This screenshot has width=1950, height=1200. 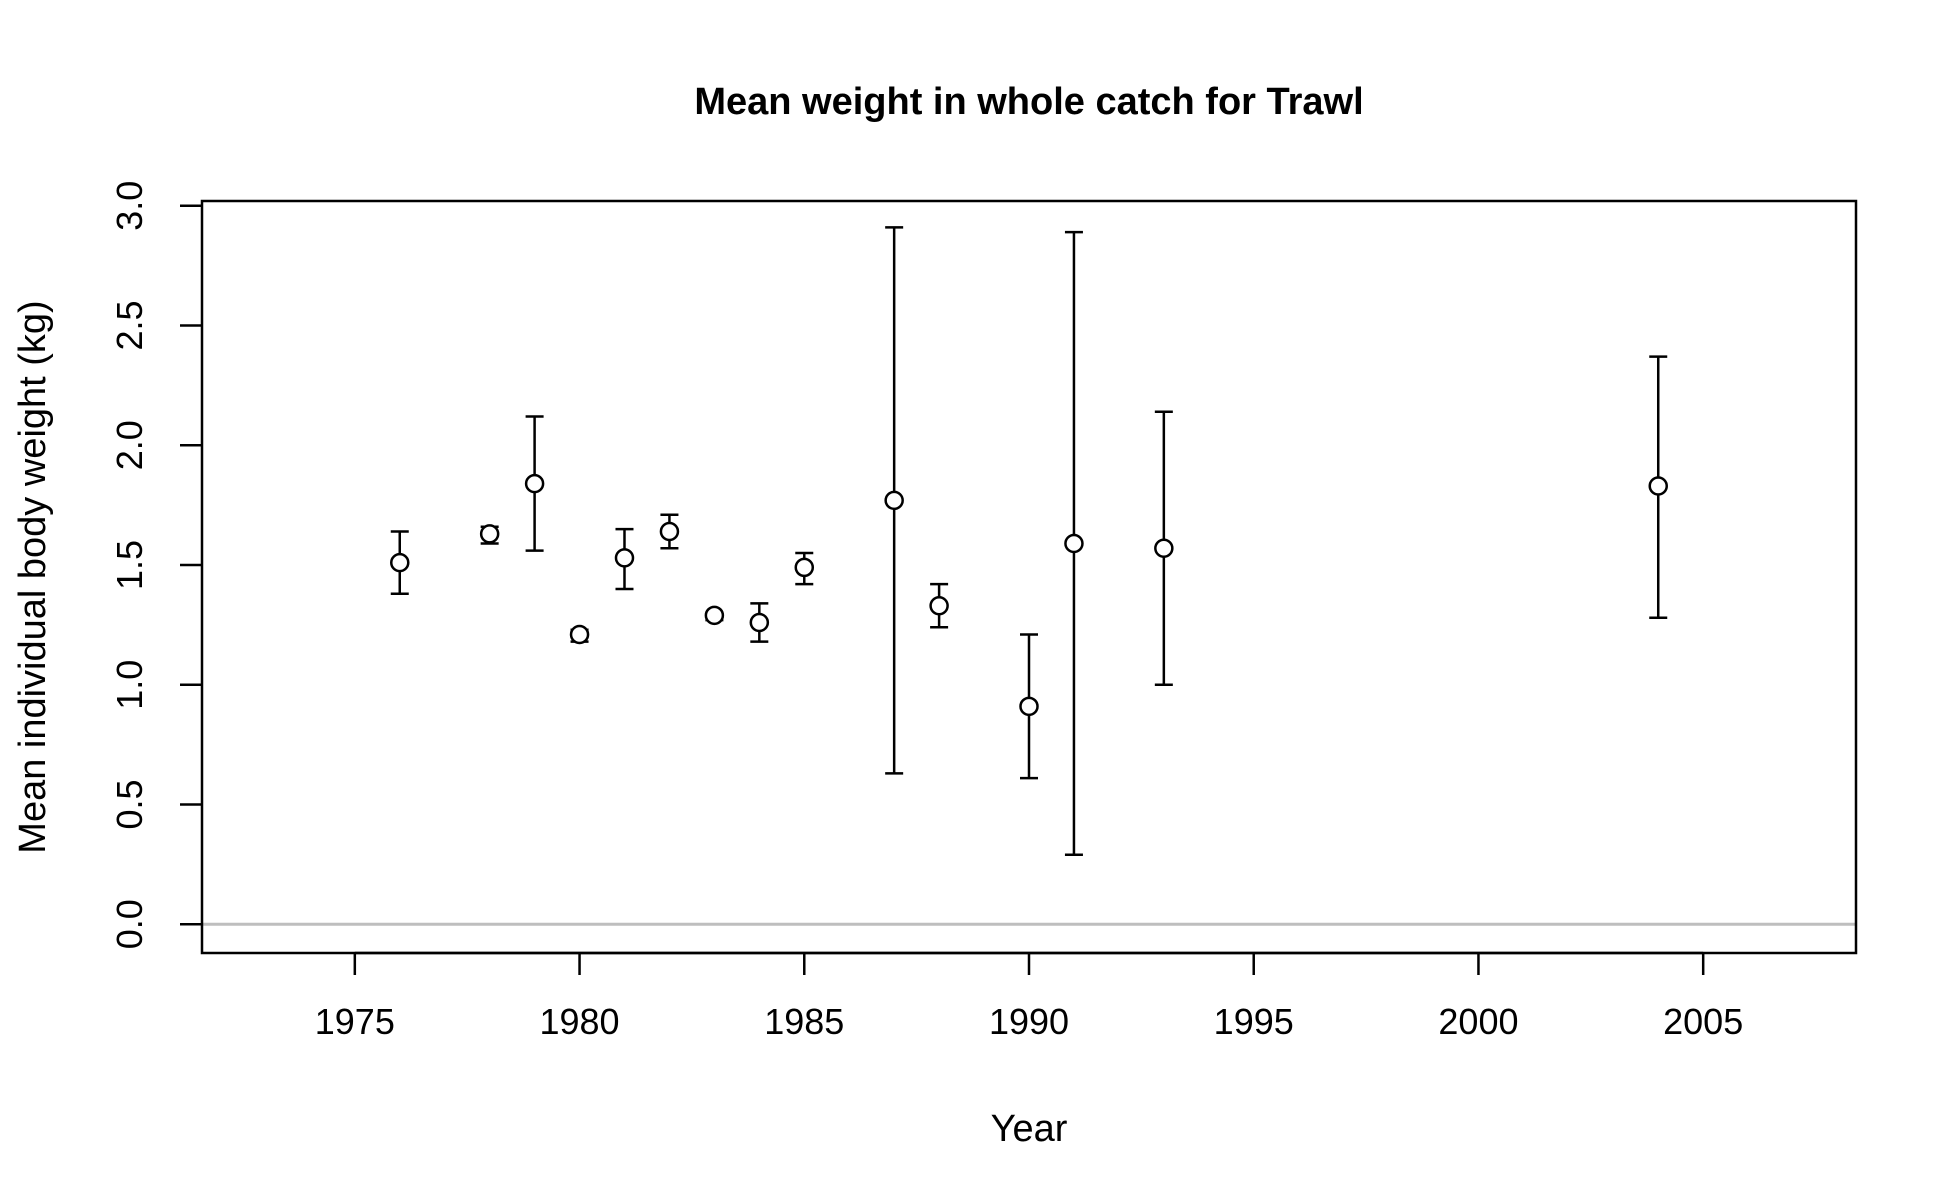 What do you see at coordinates (579, 1021) in the screenshot?
I see `x-tick-label-1980: 1980` at bounding box center [579, 1021].